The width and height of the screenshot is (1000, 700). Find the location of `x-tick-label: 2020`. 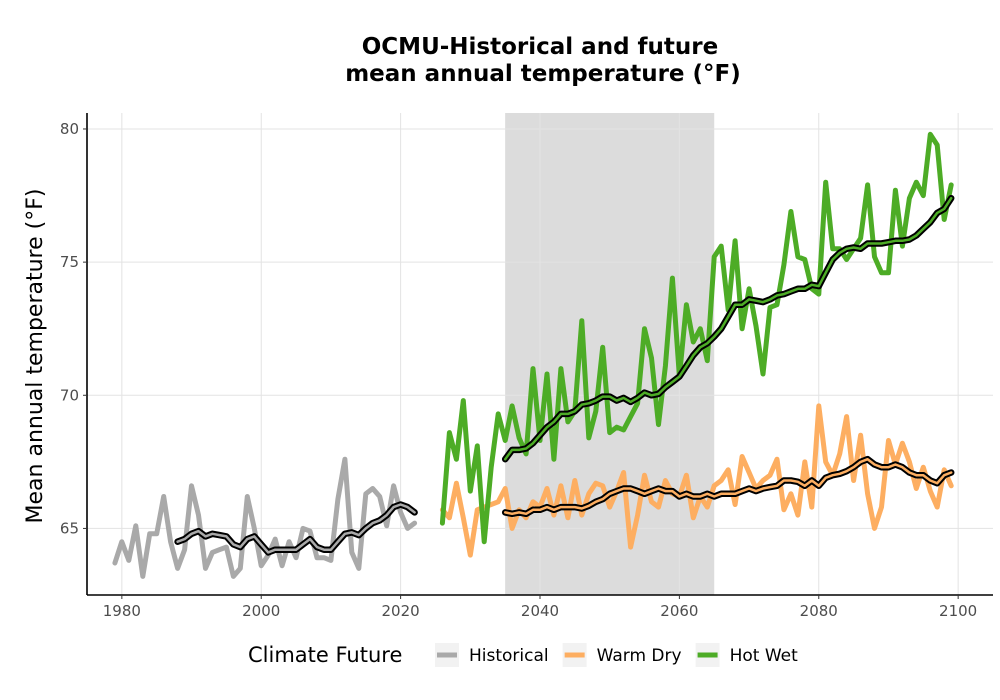

x-tick-label: 2020 is located at coordinates (401, 611).